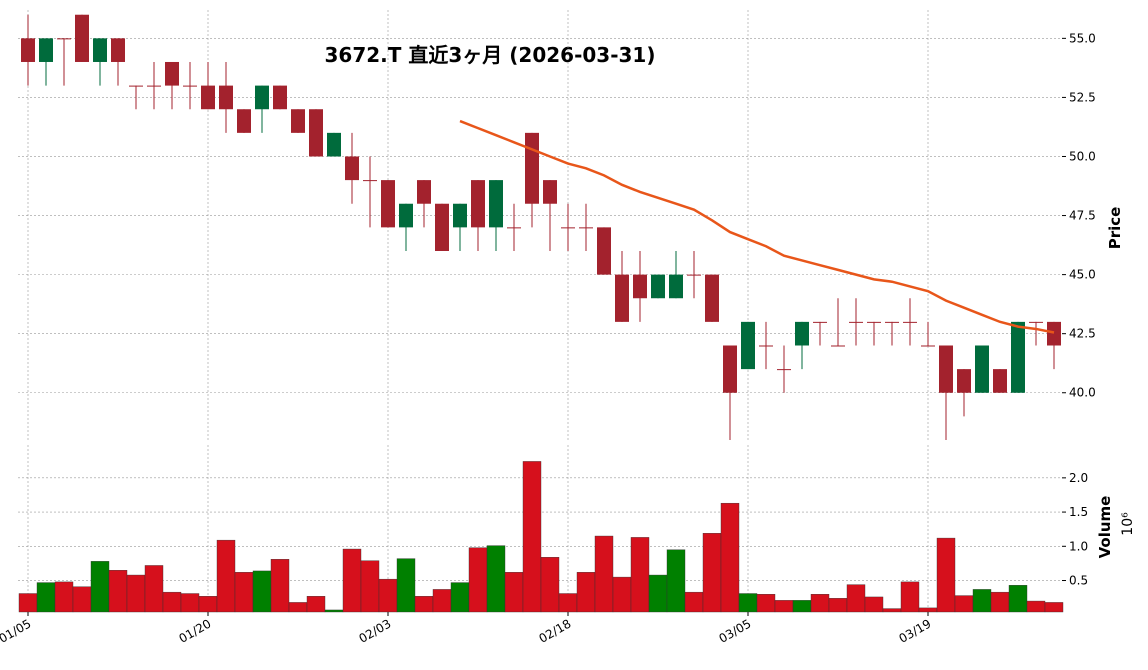  I want to click on y-tick-label: 55.0, so click(1082, 38).